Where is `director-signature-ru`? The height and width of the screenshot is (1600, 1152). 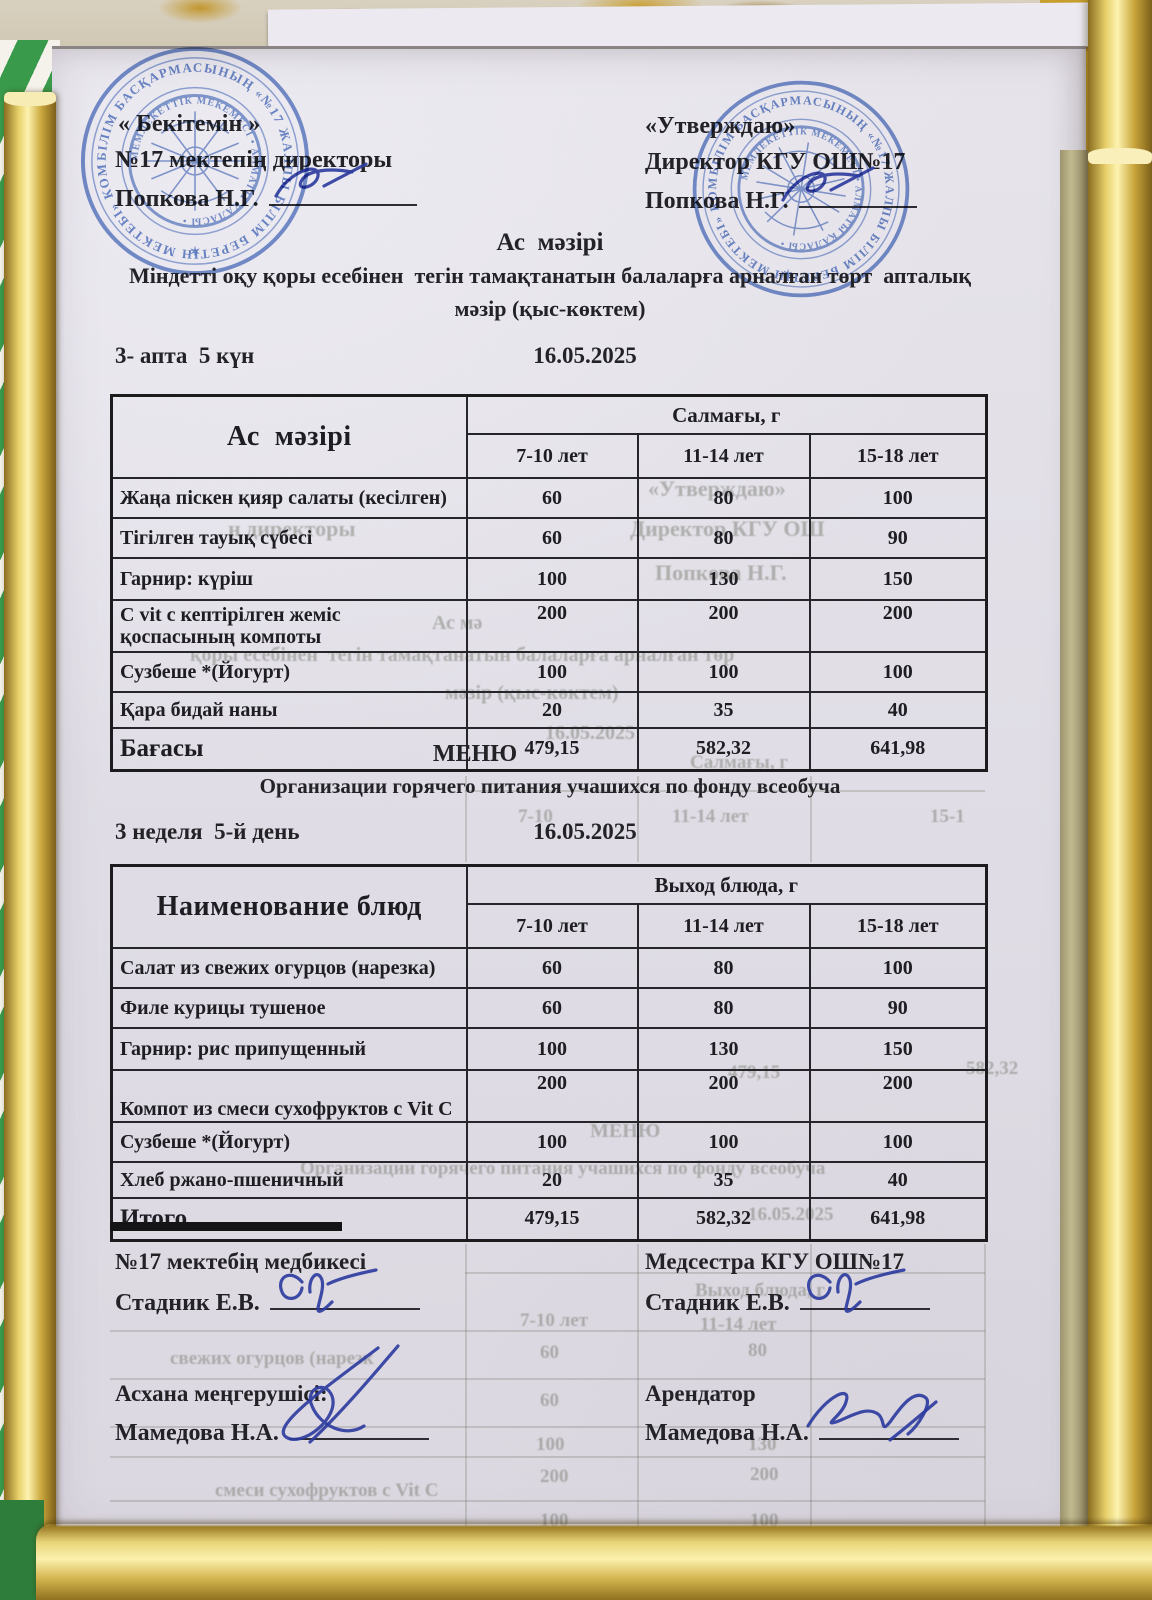 director-signature-ru is located at coordinates (828, 184).